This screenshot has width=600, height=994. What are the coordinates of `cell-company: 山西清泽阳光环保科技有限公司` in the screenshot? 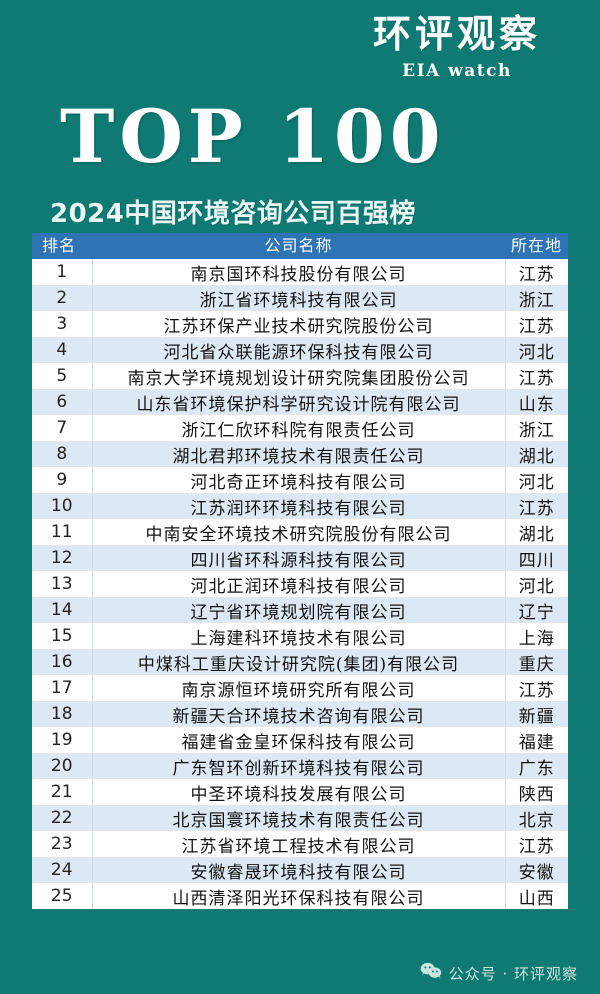 It's located at (299, 896).